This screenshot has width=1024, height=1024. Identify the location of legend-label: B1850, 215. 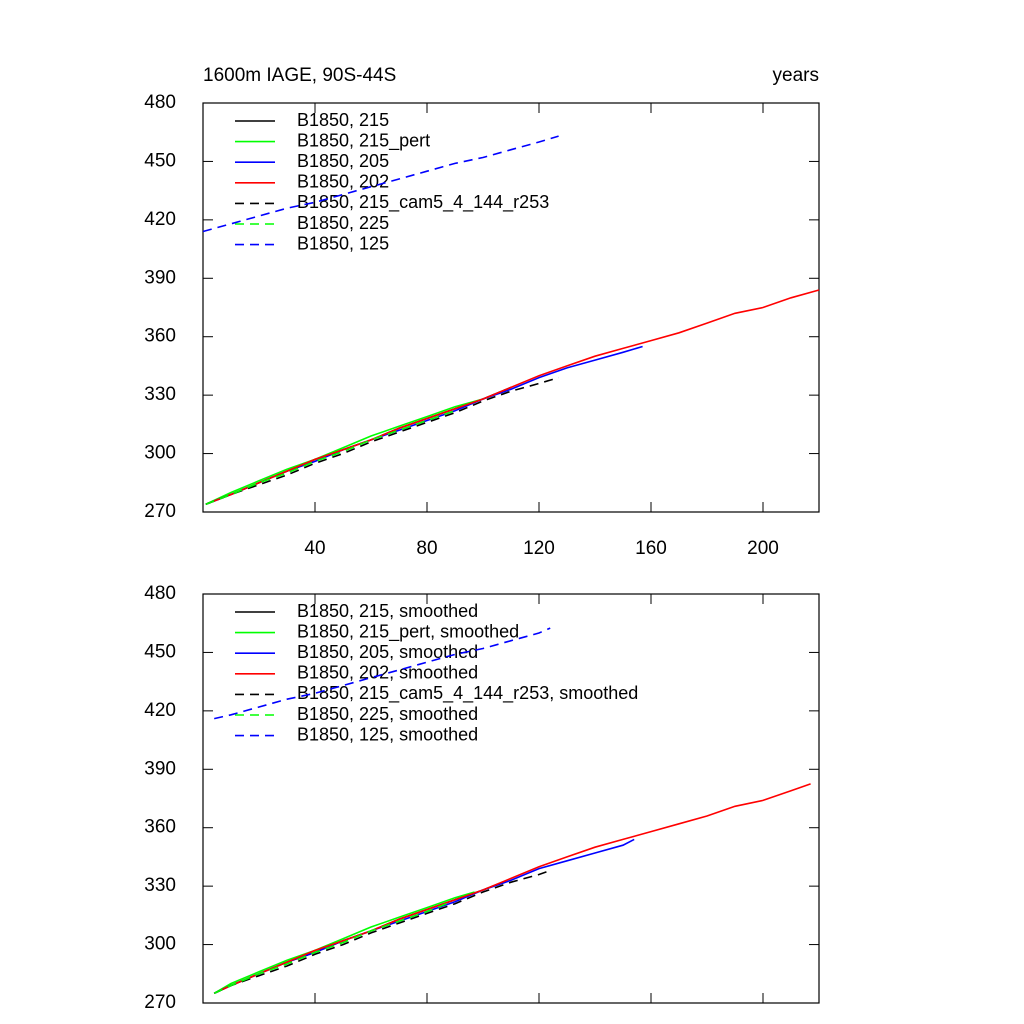
(343, 120).